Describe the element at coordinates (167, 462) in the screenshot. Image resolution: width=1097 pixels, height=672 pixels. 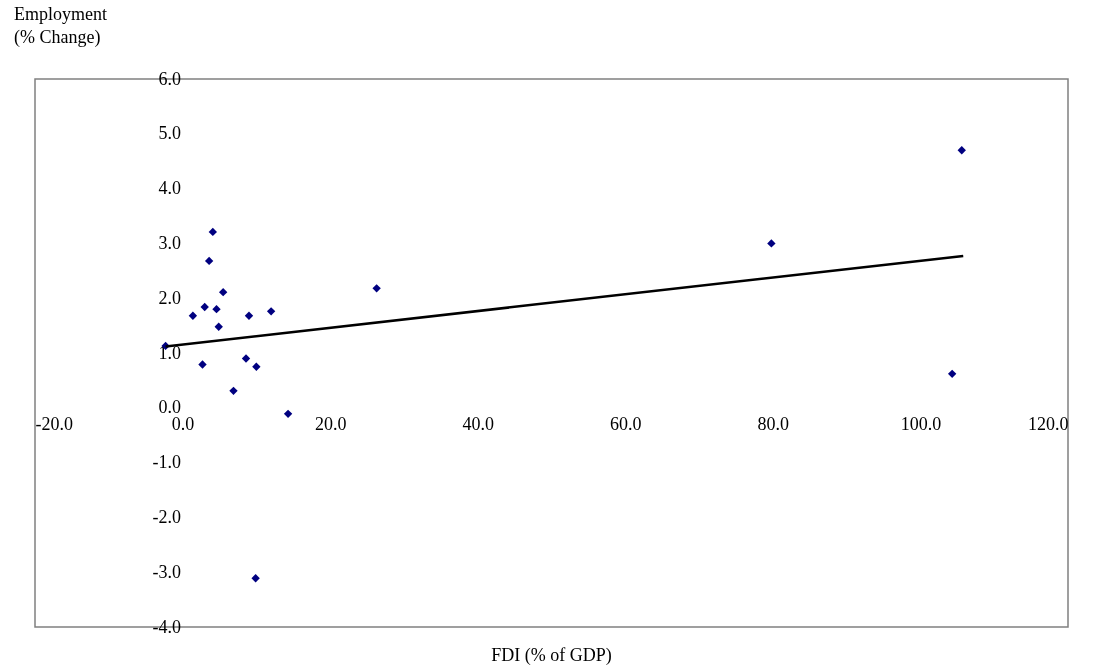
I see `y-tick-label: -1.0` at that location.